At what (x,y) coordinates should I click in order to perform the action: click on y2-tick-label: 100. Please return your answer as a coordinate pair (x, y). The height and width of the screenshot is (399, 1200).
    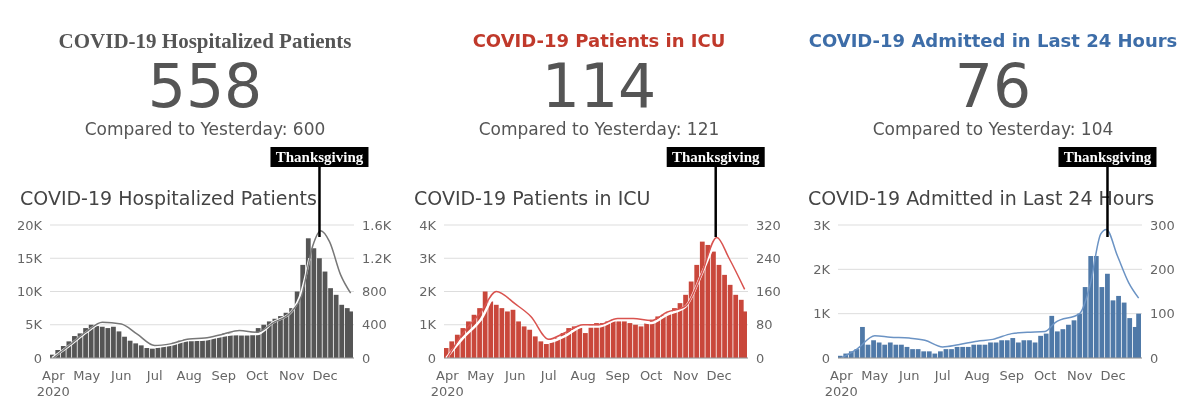
    Looking at the image, I should click on (1162, 314).